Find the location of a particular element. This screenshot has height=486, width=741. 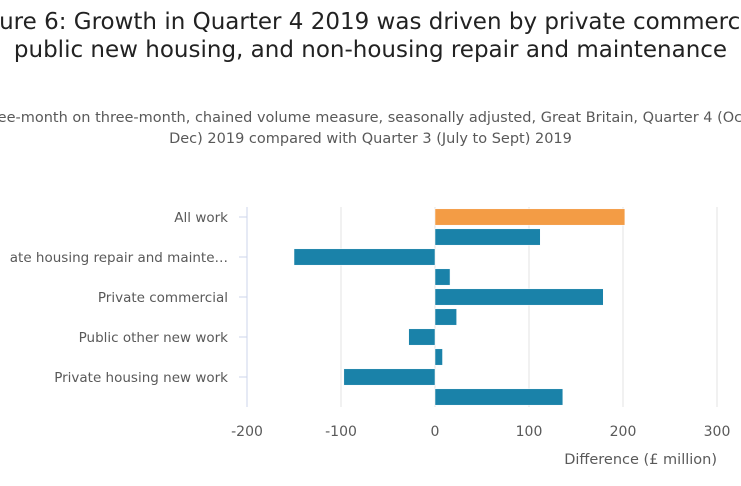

category-label: All work is located at coordinates (201, 218).